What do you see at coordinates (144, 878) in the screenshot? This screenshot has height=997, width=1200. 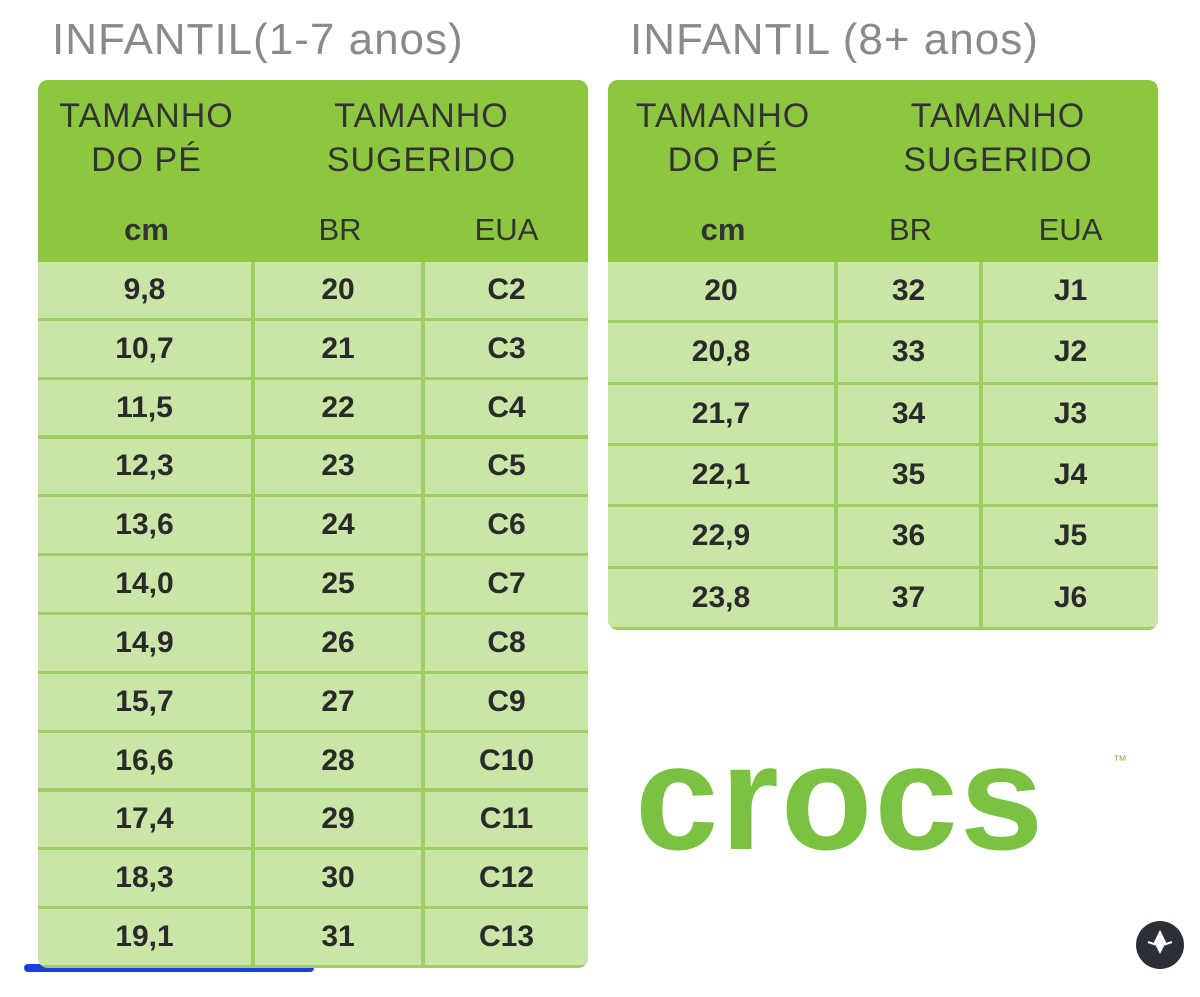 I see `table-cell: 18,3` at bounding box center [144, 878].